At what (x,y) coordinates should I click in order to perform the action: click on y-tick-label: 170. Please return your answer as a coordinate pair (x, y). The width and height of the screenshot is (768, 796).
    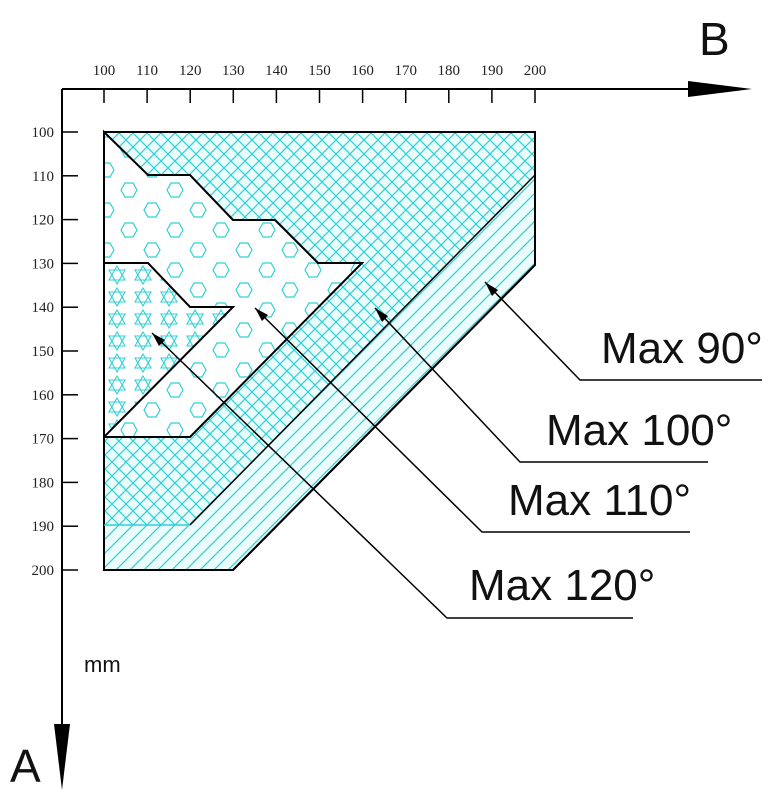
    Looking at the image, I should click on (43, 440).